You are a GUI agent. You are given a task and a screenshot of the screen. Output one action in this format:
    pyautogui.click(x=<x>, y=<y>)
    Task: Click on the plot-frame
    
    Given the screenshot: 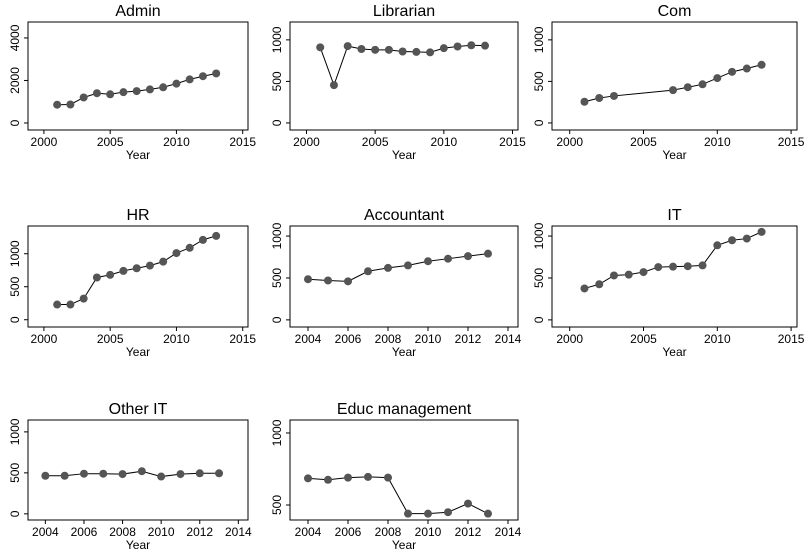 What is the action you would take?
    pyautogui.click(x=404, y=470)
    